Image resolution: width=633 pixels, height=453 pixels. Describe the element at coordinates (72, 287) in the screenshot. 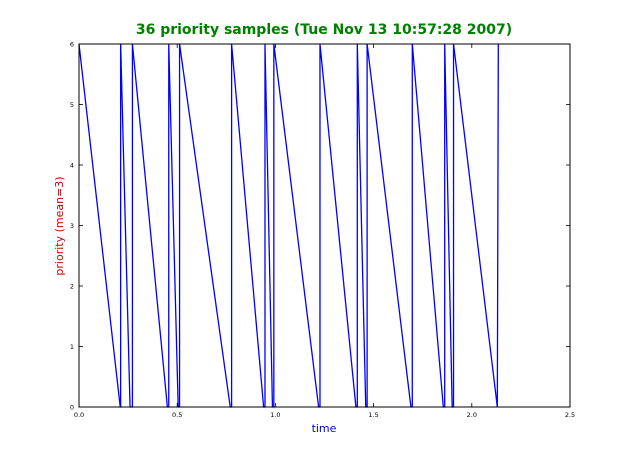

I see `y-tick-label: 2` at that location.